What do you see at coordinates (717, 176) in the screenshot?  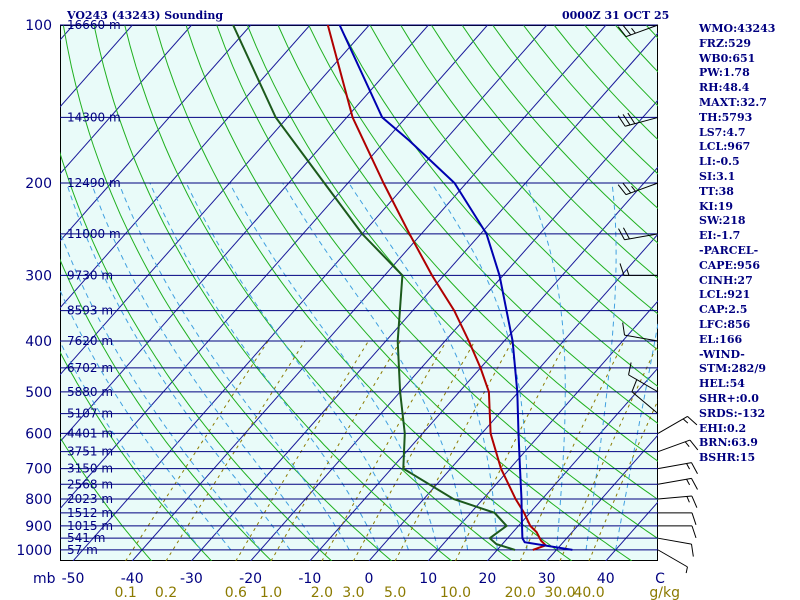 I see `stat-line: SI:3.1` at bounding box center [717, 176].